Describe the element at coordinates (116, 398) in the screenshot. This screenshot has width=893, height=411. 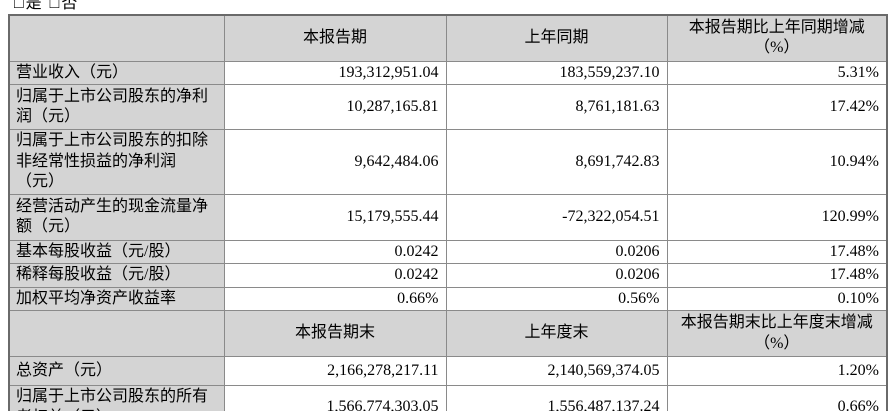
I see `row-label: 归属于上市公司股东的所有 者权益（元）` at that location.